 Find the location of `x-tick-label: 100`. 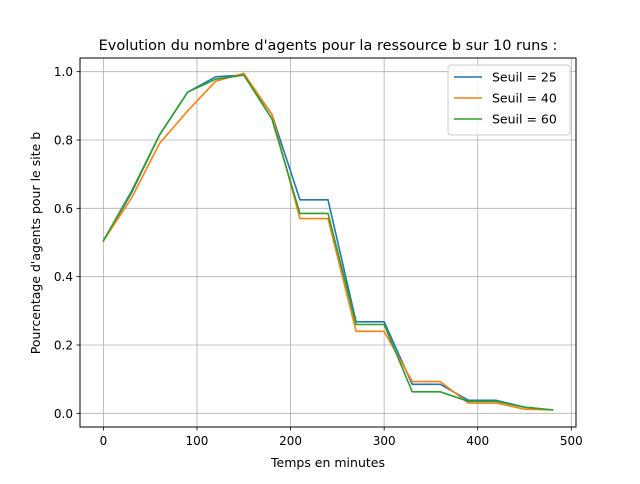

x-tick-label: 100 is located at coordinates (197, 441).